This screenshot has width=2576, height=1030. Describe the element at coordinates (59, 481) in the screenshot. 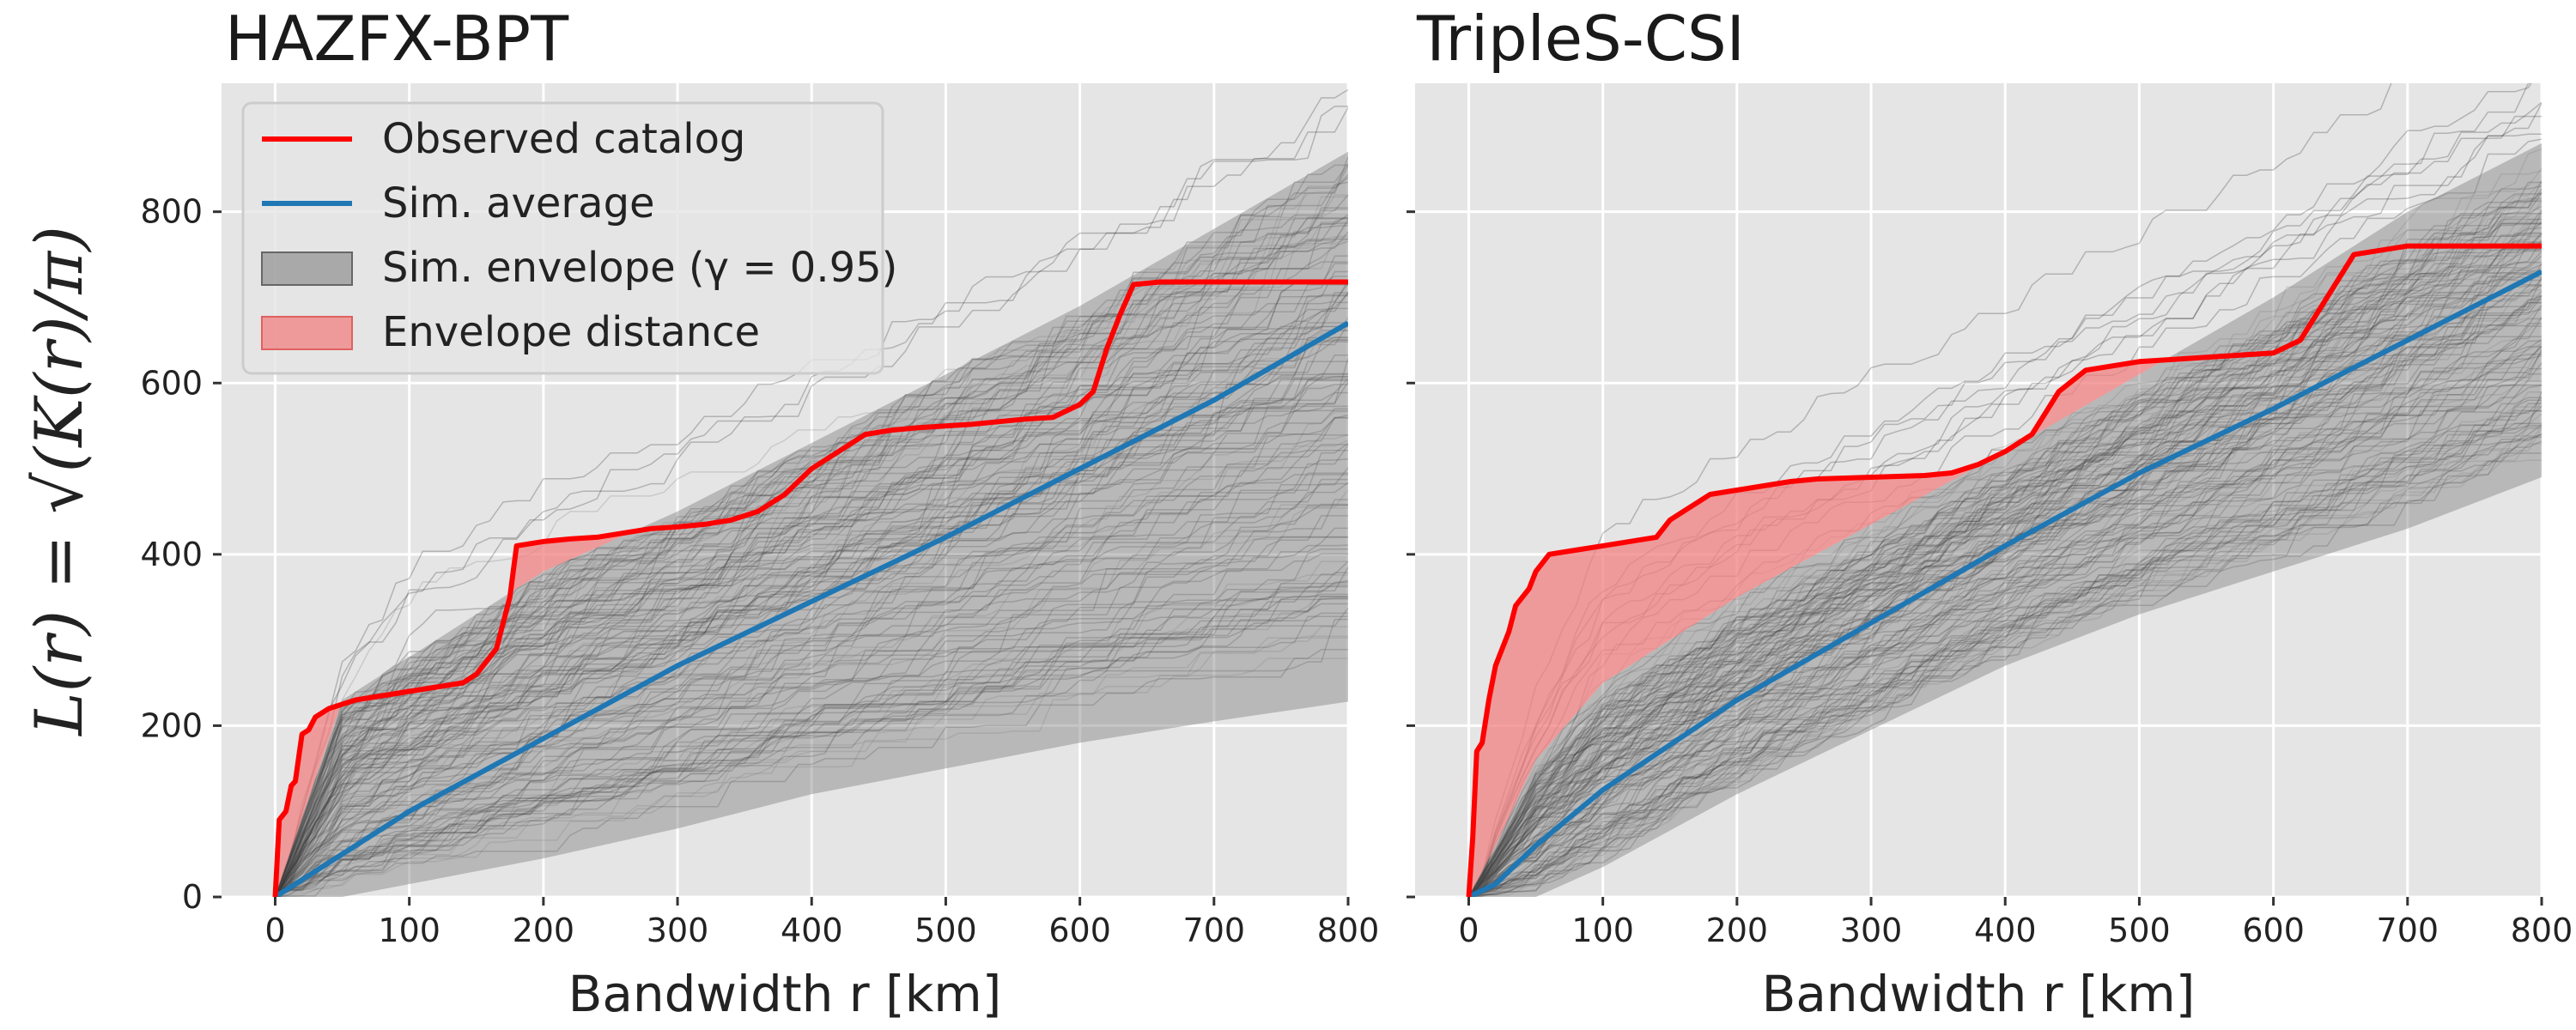

I see `y-axis-label: L(r) = √(K(r)/π)` at that location.